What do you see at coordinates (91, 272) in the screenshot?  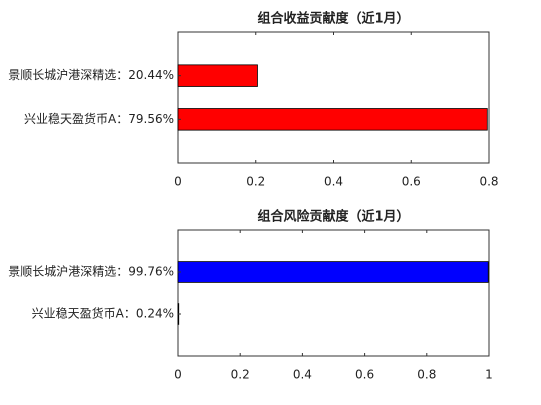 I see `y-tick-label: 景顺长城沪港深精选：99.76%` at bounding box center [91, 272].